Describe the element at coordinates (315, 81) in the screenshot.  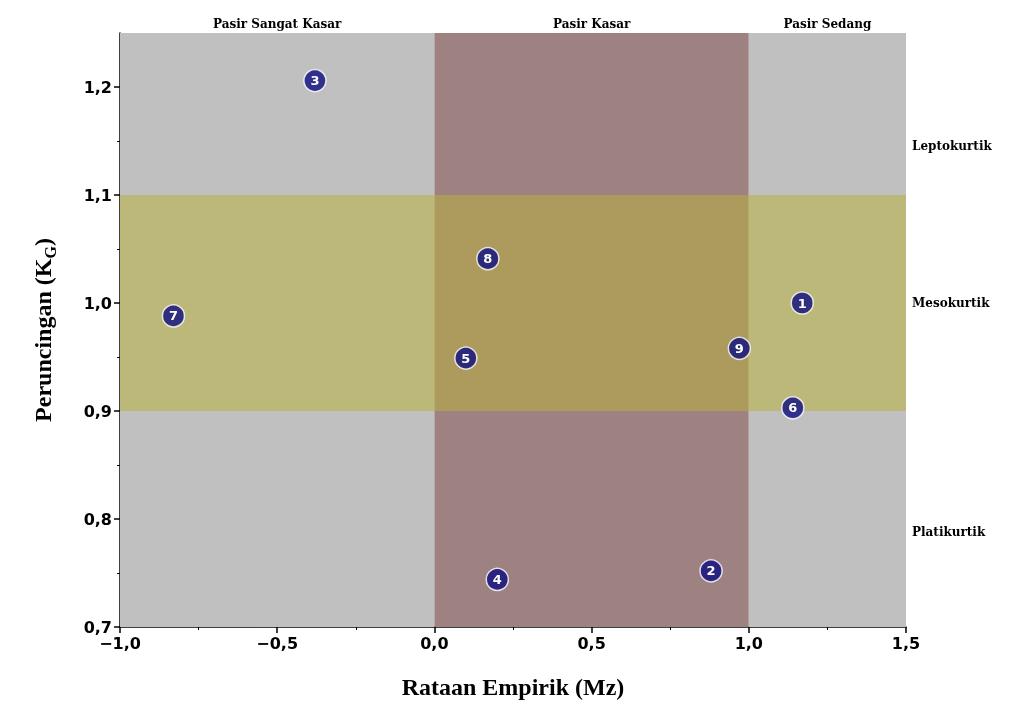
I see `annotation: 3` at that location.